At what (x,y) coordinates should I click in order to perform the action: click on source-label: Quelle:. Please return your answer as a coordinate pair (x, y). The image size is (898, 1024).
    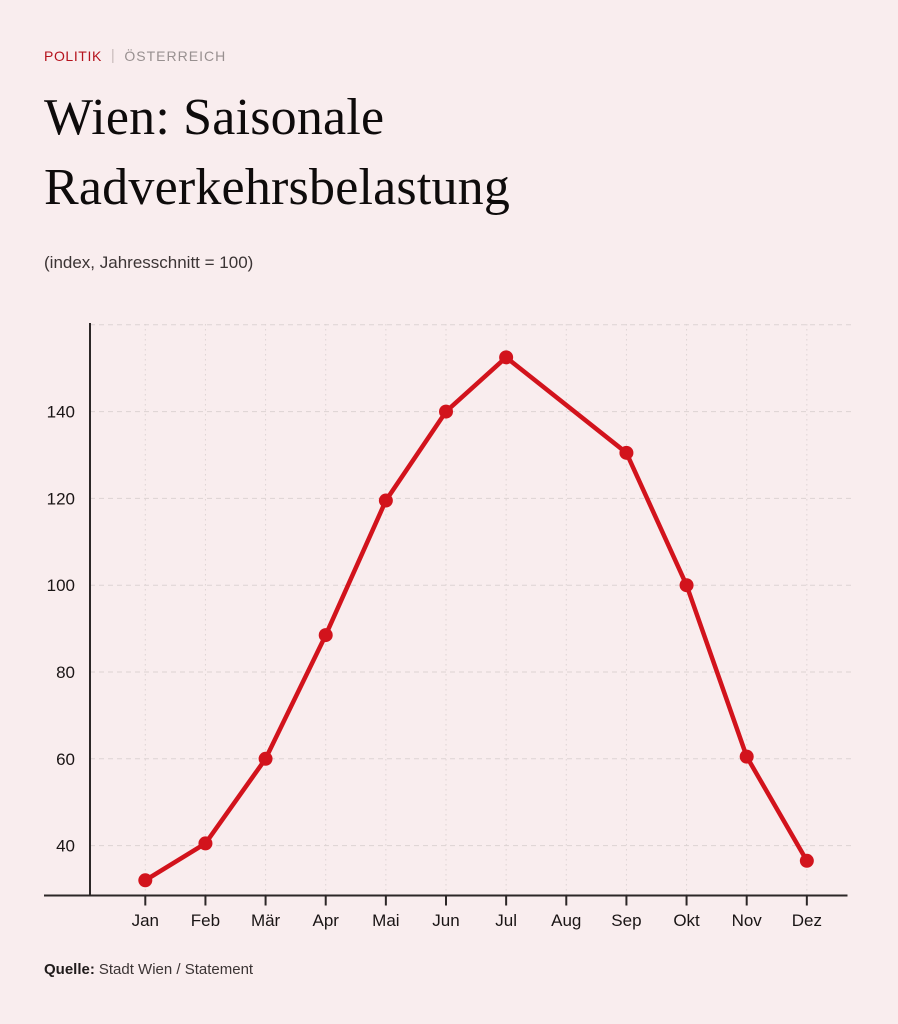
    Looking at the image, I should click on (69, 969).